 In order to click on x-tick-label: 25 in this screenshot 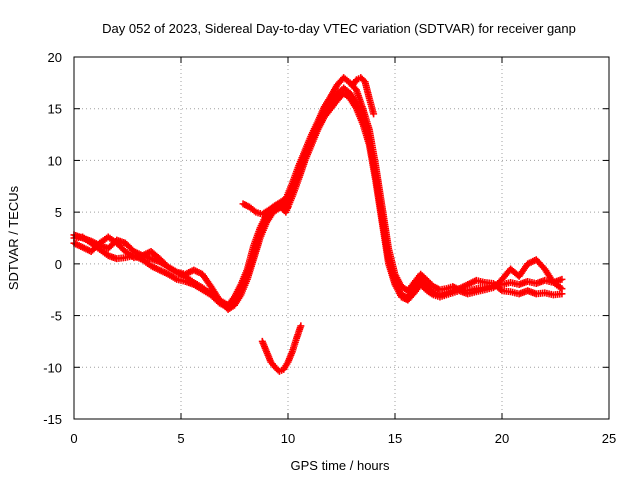, I will do `click(609, 438)`.